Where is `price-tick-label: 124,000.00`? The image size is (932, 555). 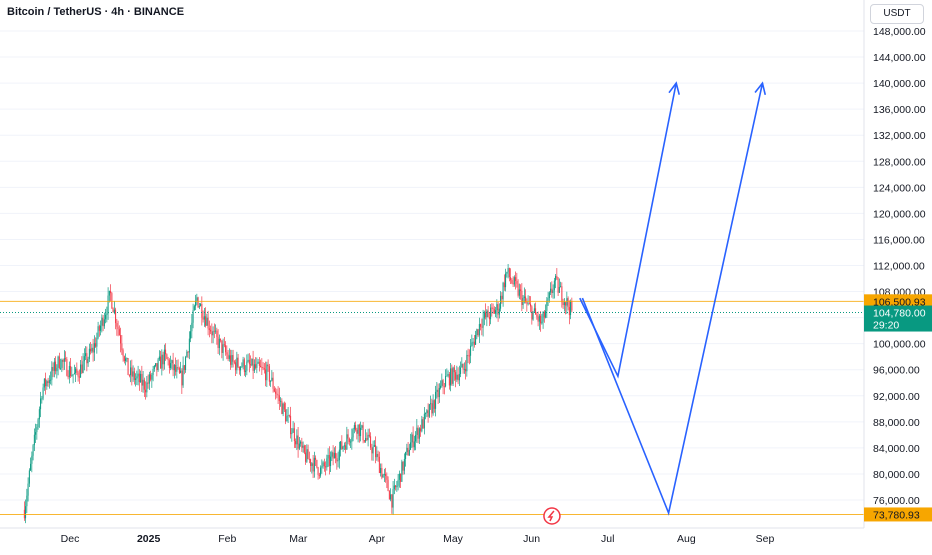
price-tick-label: 124,000.00 is located at coordinates (899, 188).